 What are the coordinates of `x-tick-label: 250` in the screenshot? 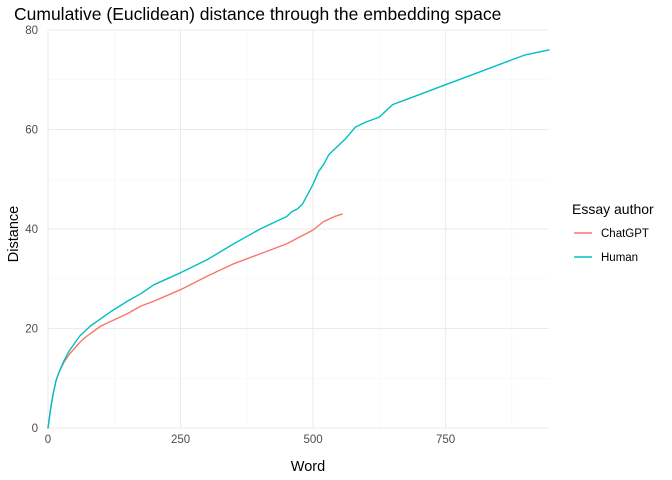 It's located at (180, 440).